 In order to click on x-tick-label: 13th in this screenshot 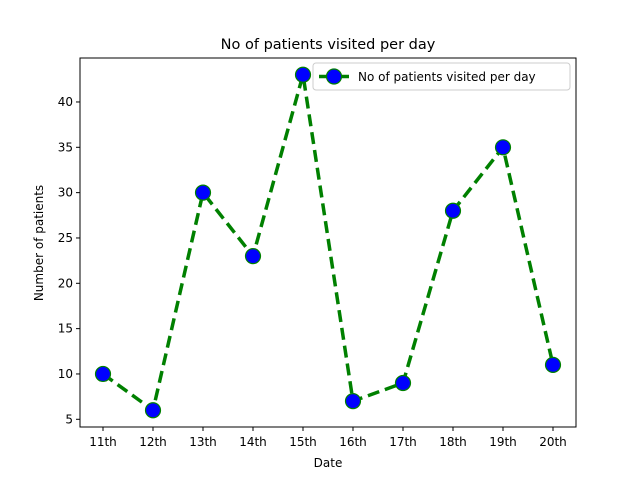, I will do `click(203, 442)`.